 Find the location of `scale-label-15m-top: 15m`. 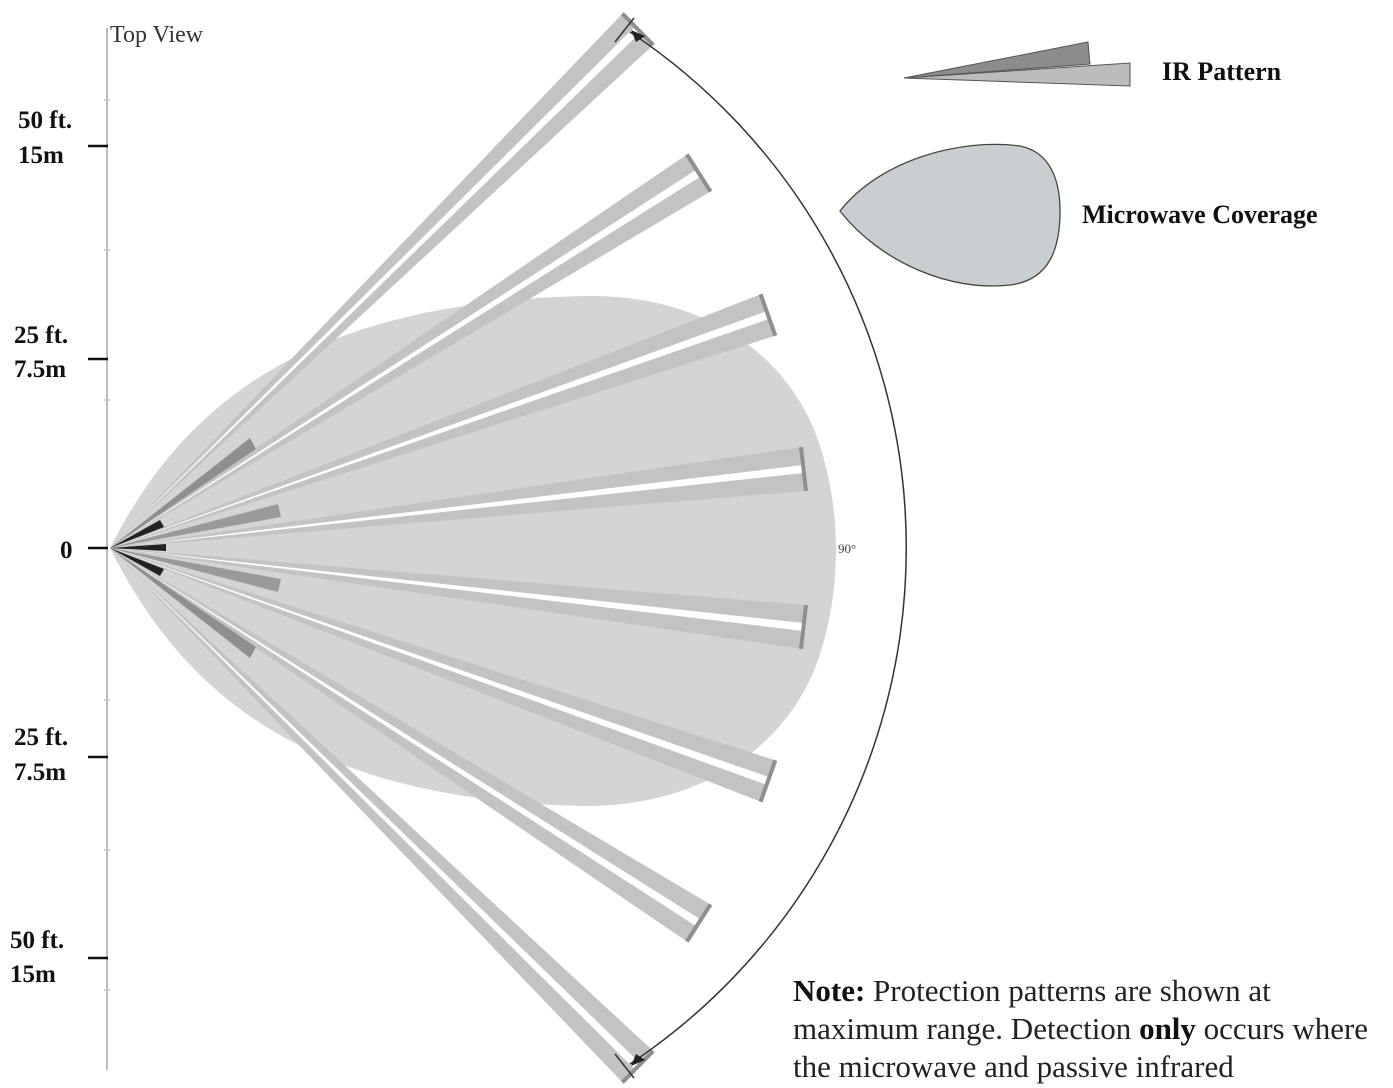

scale-label-15m-top: 15m is located at coordinates (41, 155).